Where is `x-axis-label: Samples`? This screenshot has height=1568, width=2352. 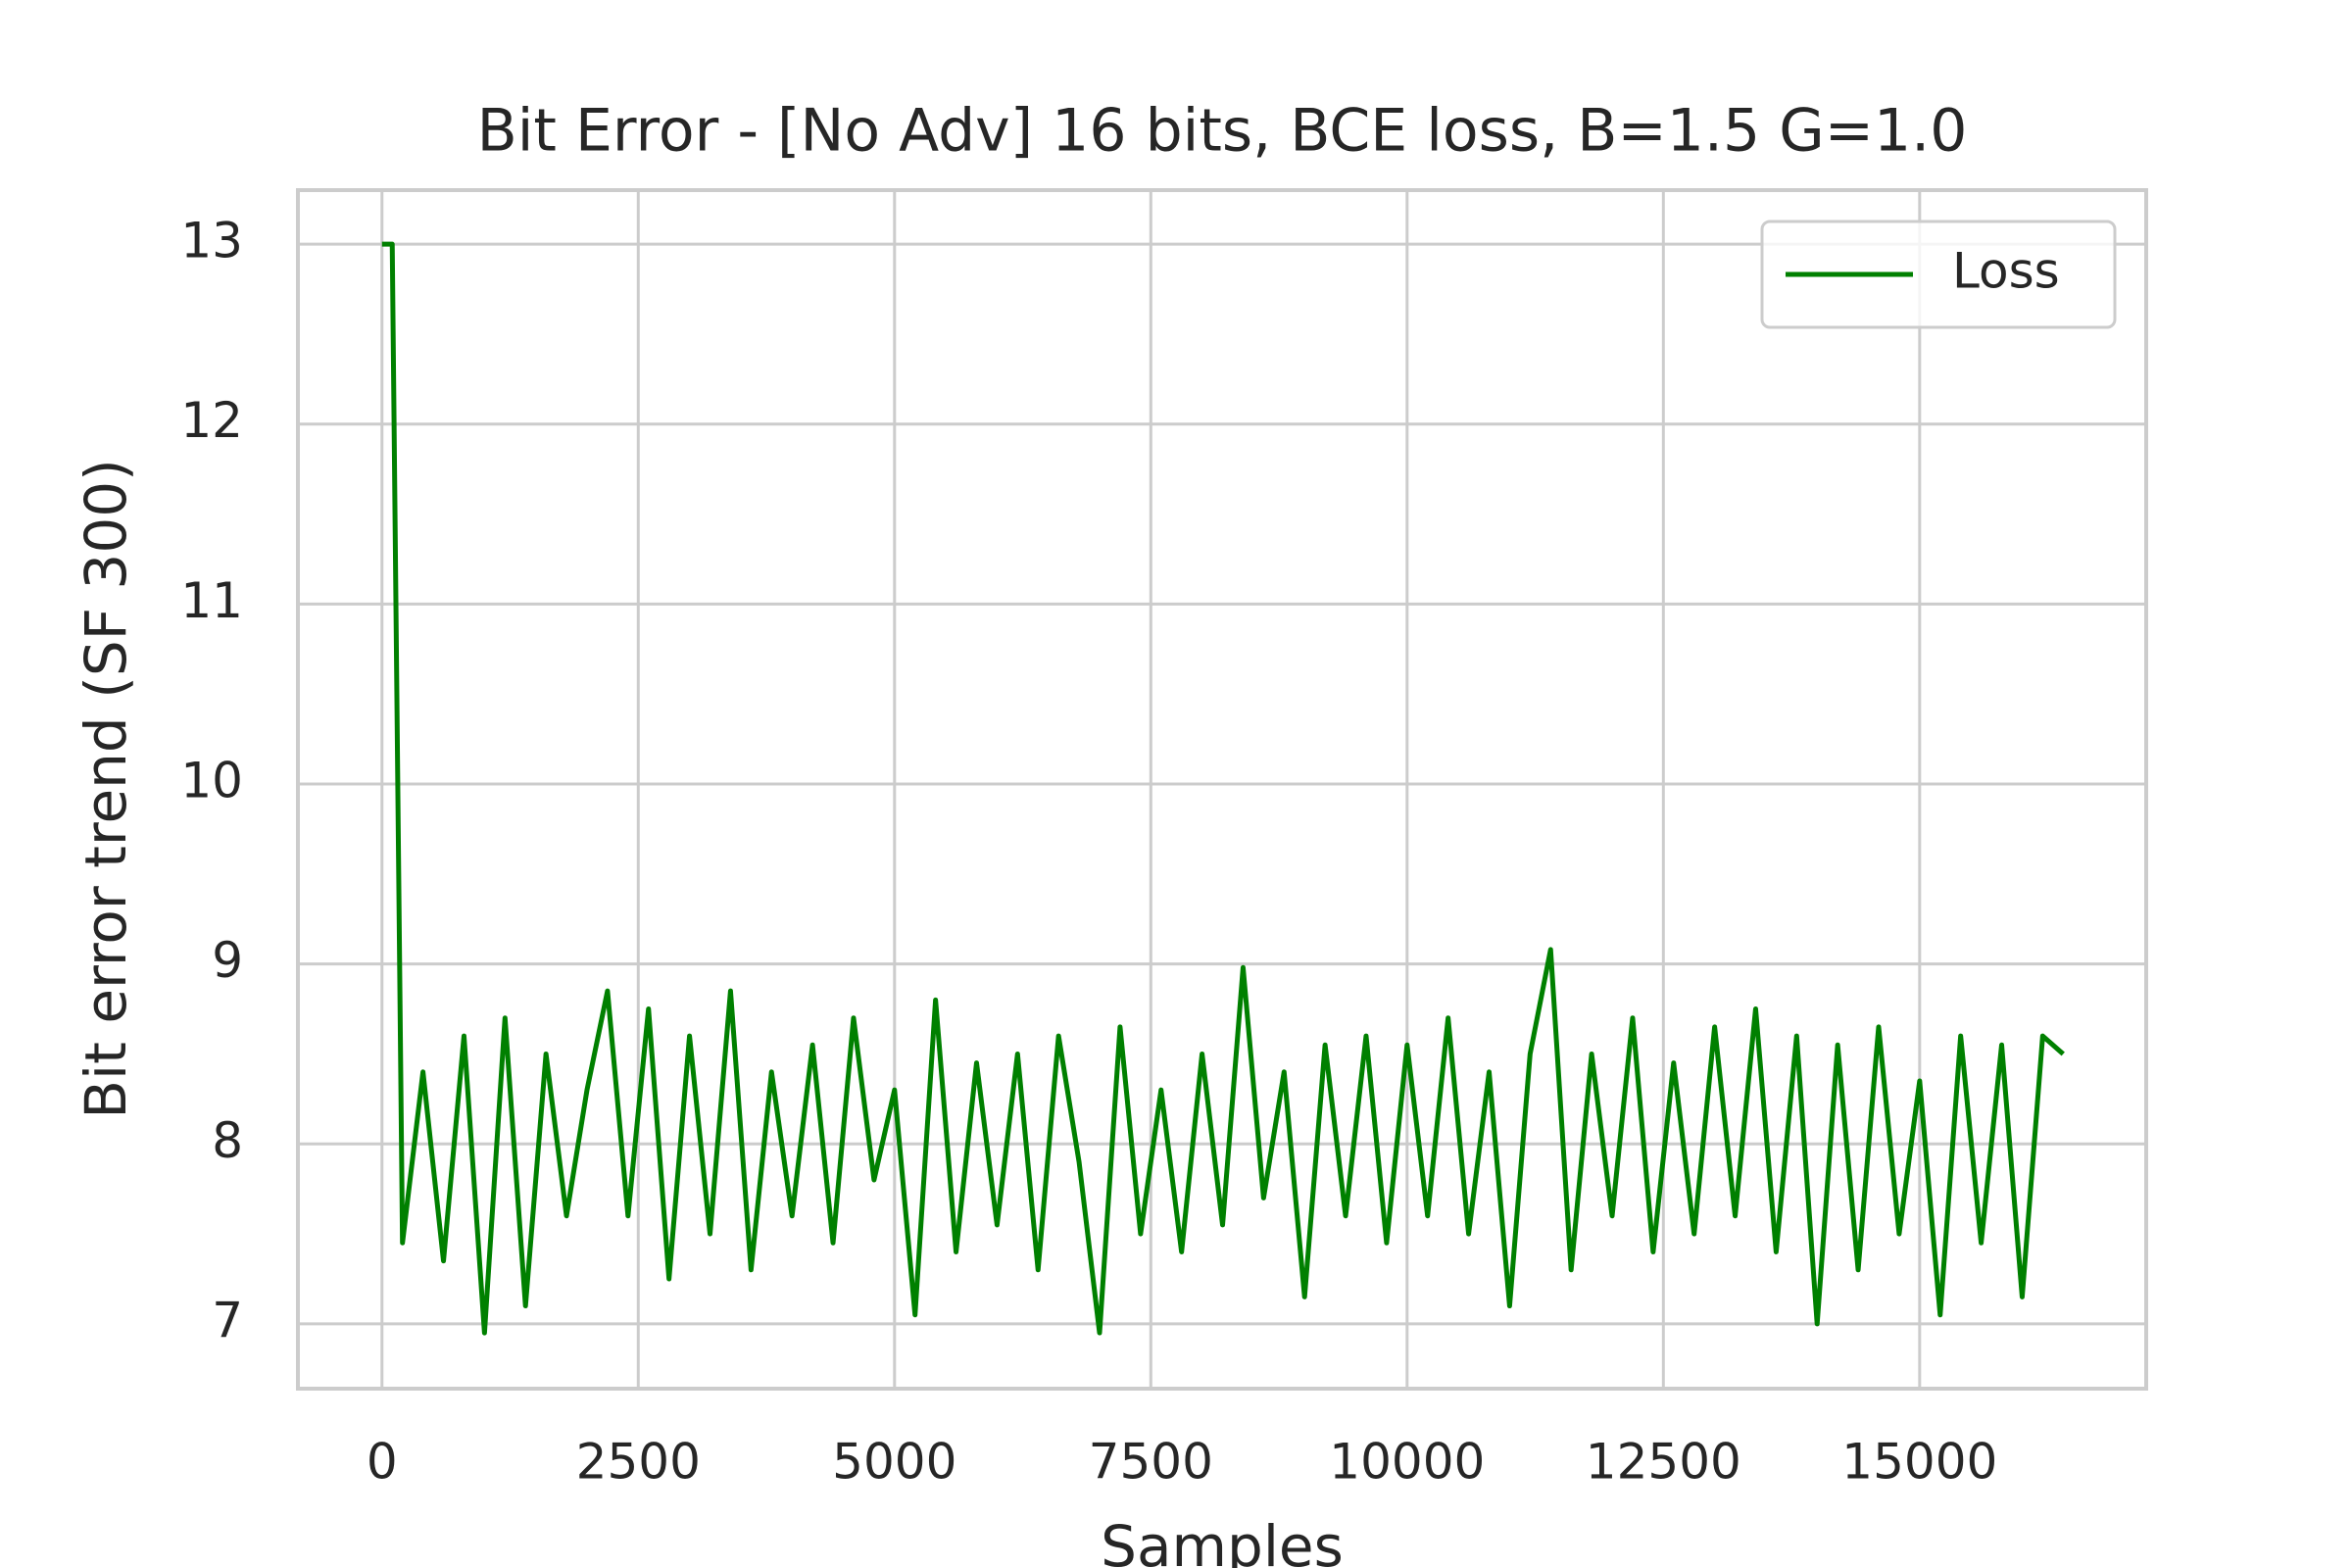
x-axis-label: Samples is located at coordinates (1222, 1540).